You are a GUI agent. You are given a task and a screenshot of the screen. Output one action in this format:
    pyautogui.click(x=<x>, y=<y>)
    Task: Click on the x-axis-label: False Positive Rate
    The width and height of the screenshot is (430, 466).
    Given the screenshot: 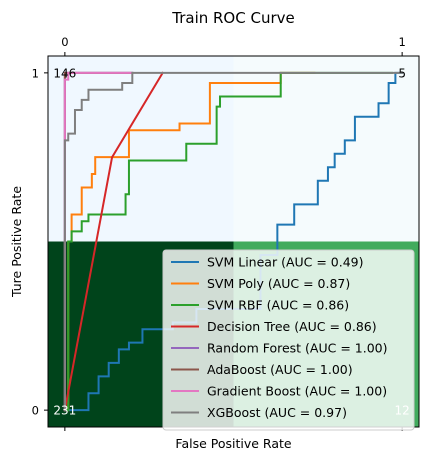 What is the action you would take?
    pyautogui.click(x=233, y=443)
    